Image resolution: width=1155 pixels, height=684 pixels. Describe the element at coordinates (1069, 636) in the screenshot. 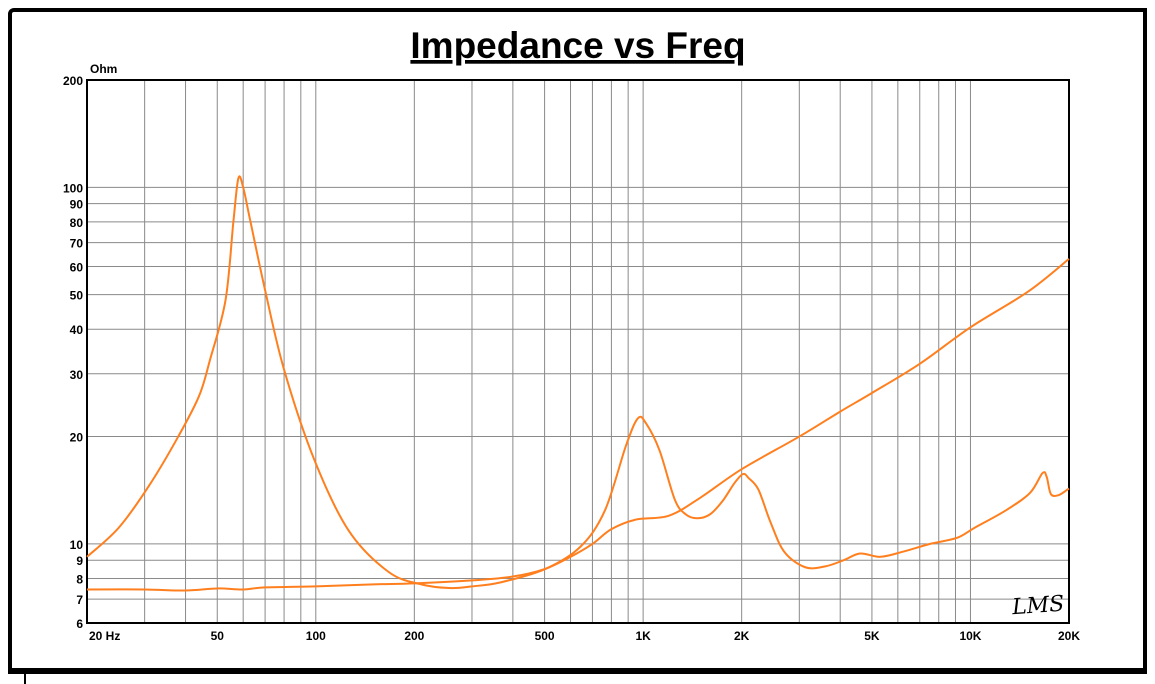

I see `x-tick-label: 20K` at that location.